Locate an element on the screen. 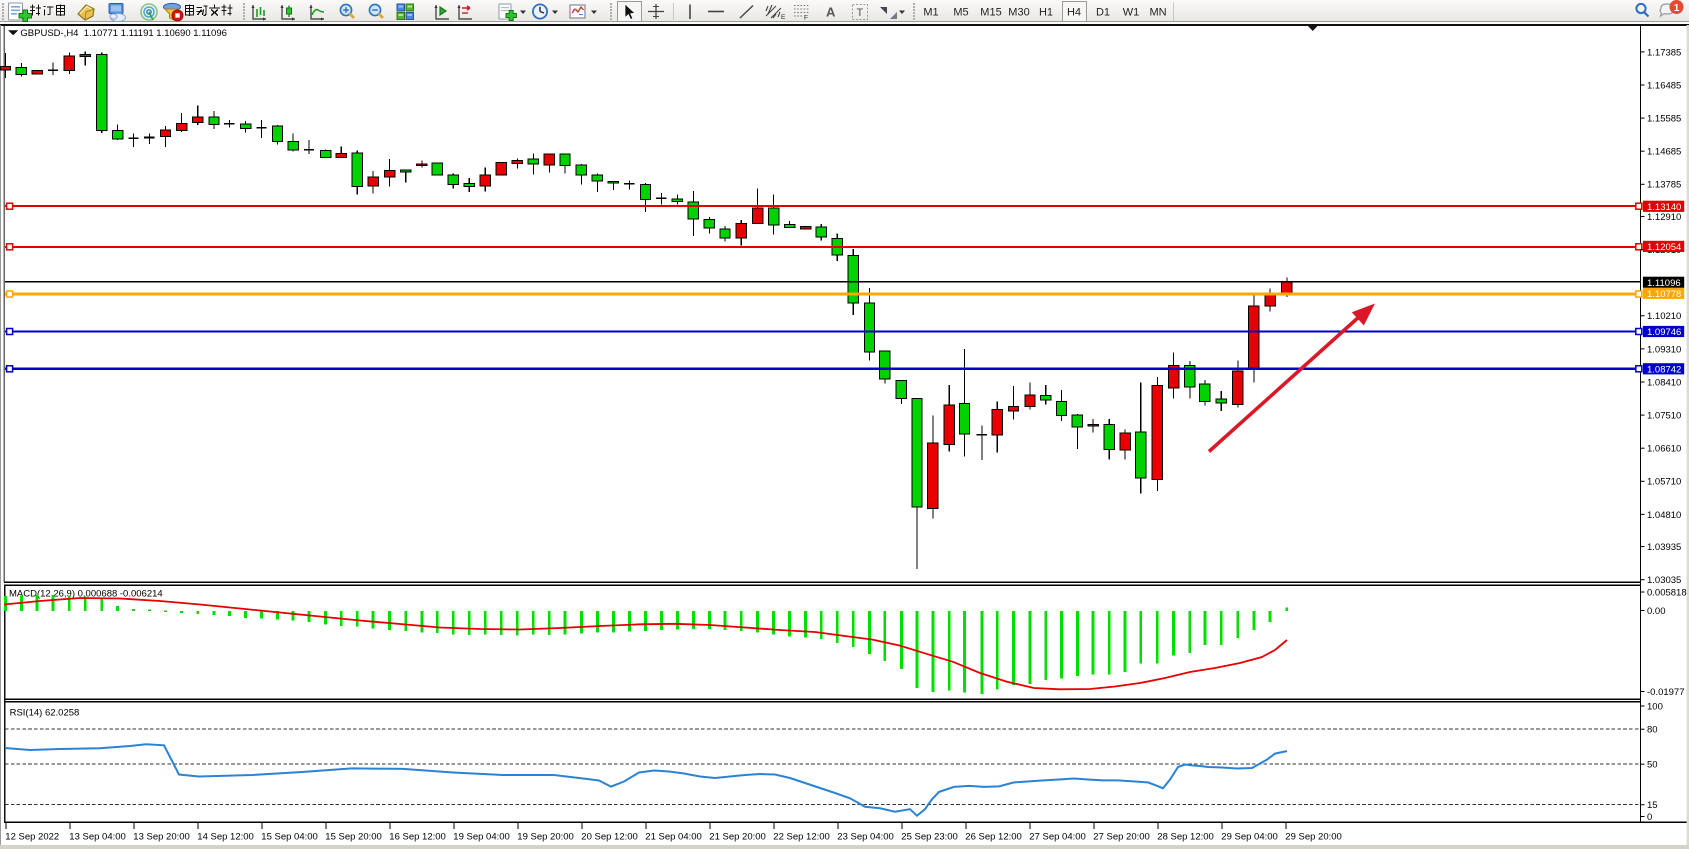 The height and width of the screenshot is (849, 1689). svg-text: 19 Sep 20:00 is located at coordinates (545, 837).